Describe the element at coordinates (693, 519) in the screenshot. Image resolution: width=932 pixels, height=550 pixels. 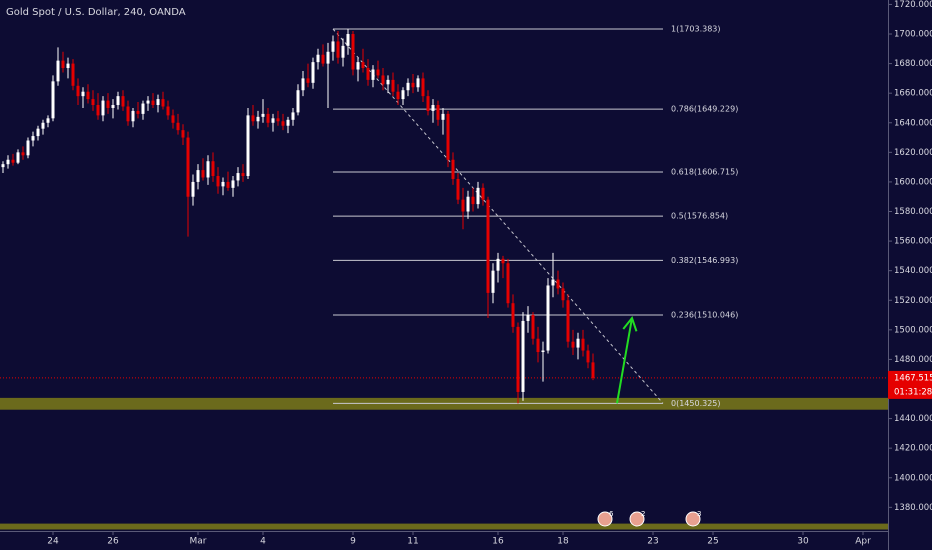
I see `event-icon` at that location.